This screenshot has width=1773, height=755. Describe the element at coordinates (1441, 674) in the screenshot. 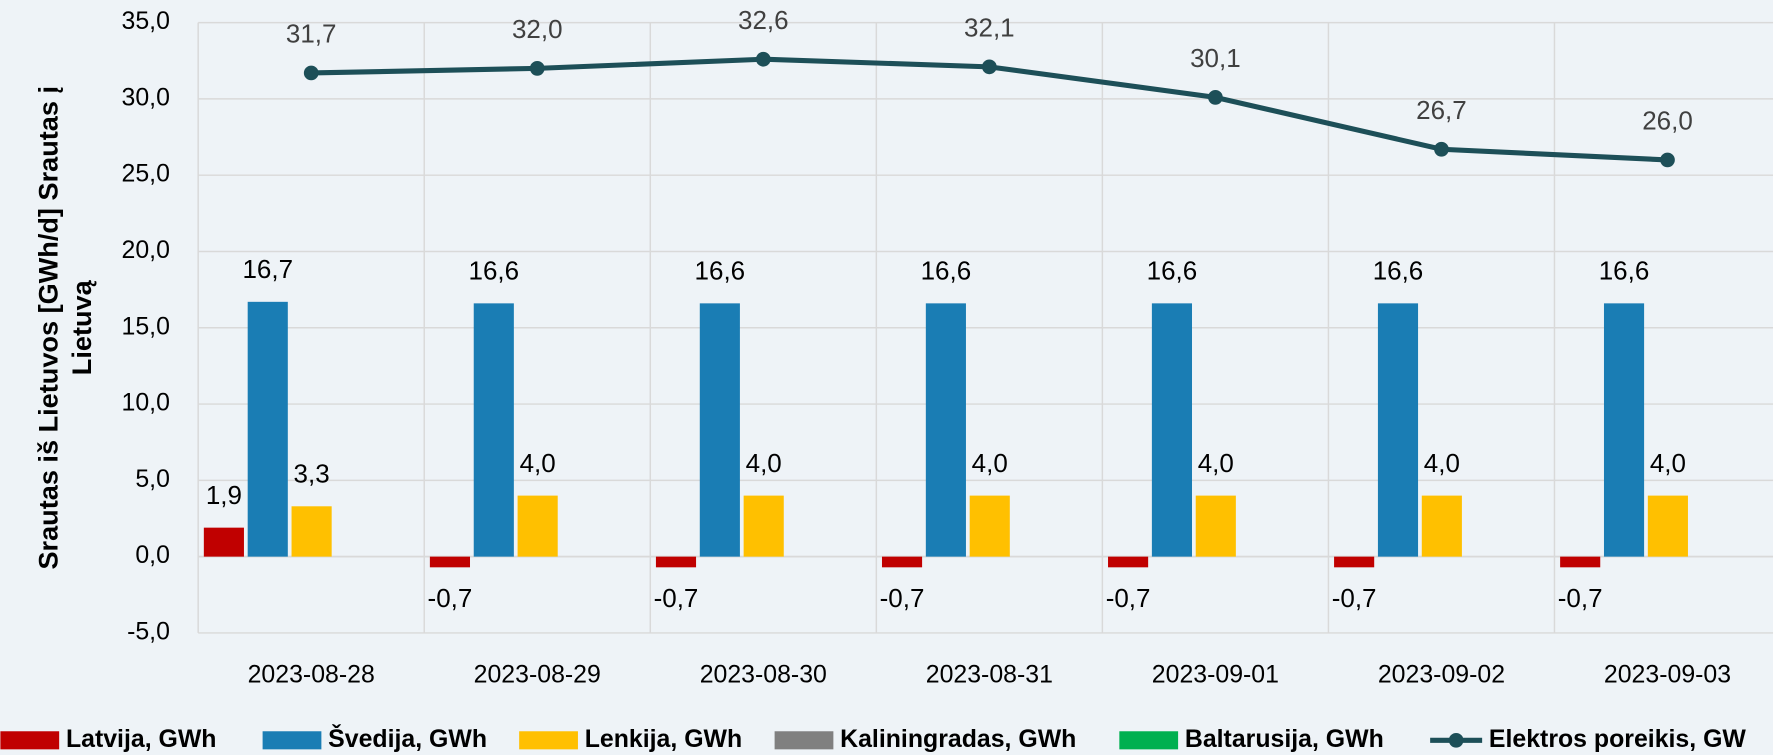

I see `x-tick-label: 2023-09-02` at that location.